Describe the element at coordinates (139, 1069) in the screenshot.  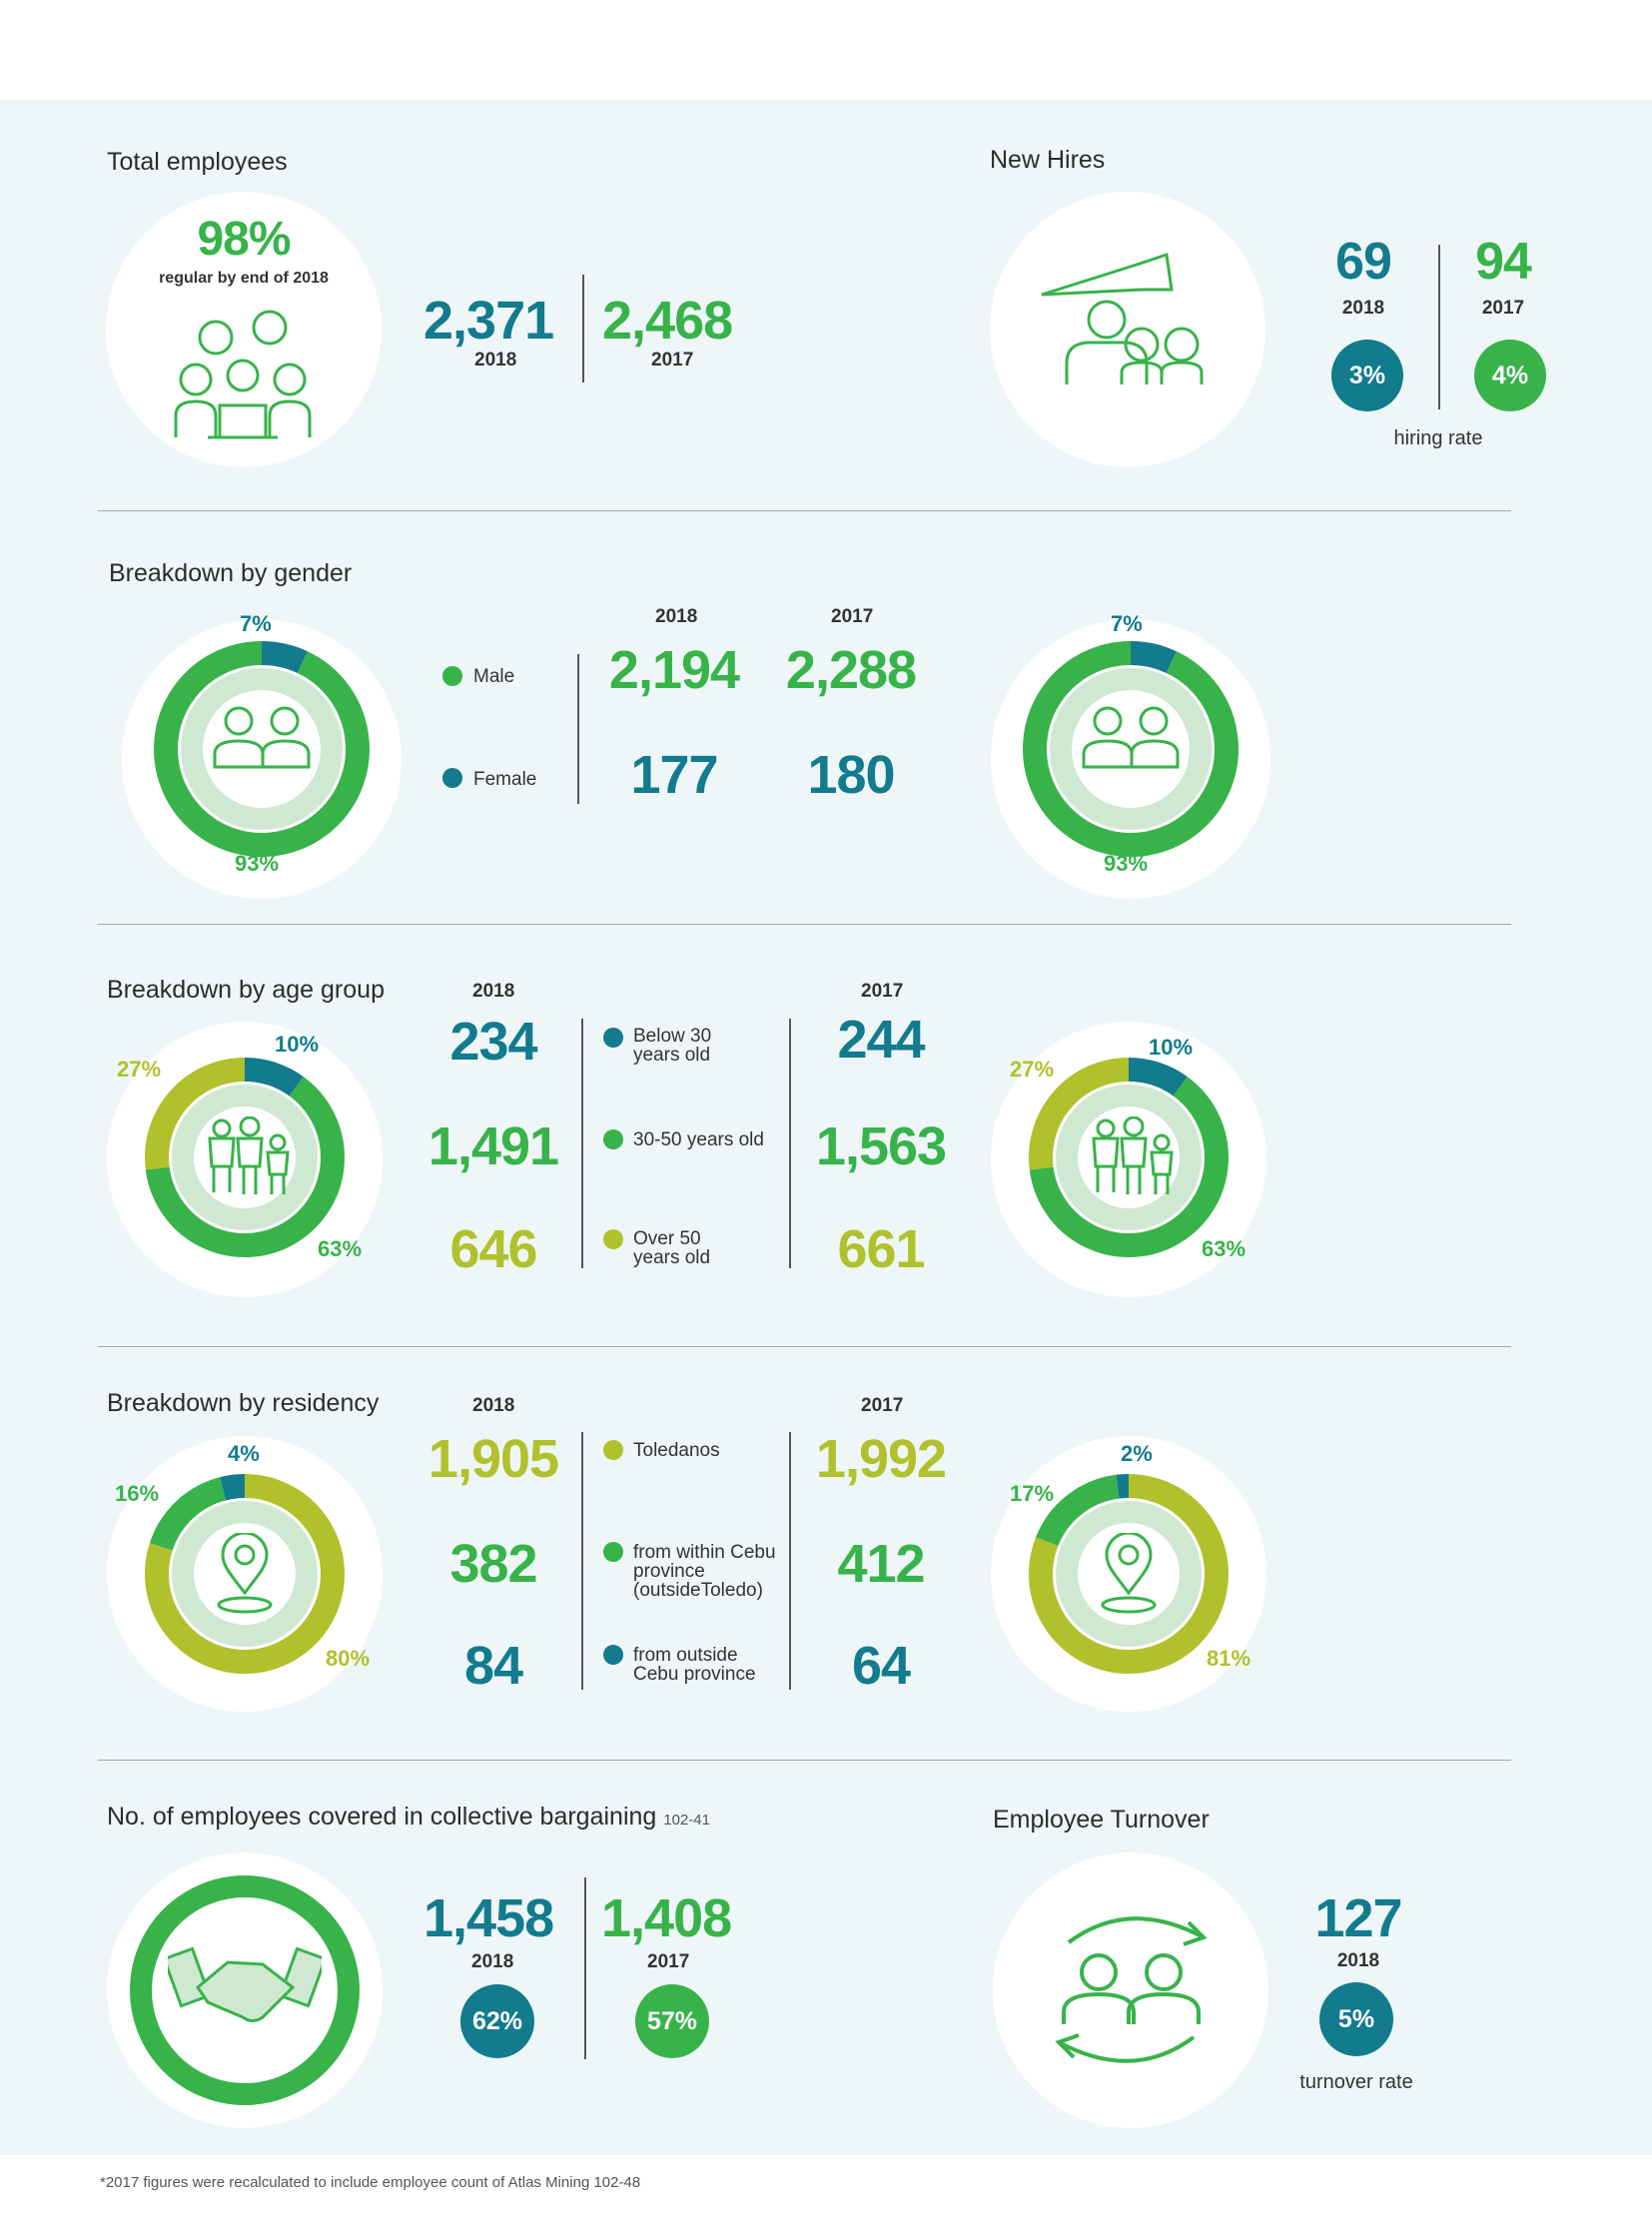
I see `over50-pct-2018: 27%` at that location.